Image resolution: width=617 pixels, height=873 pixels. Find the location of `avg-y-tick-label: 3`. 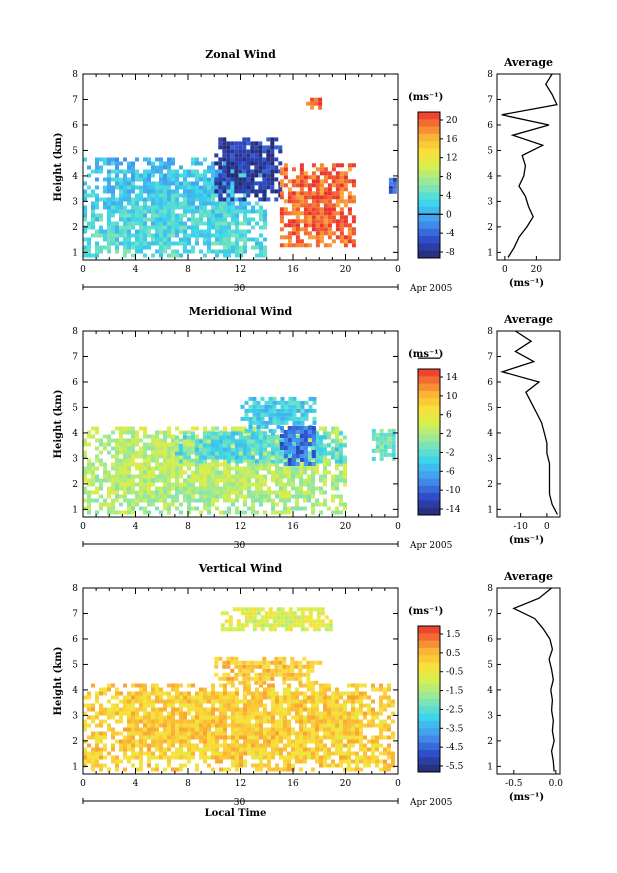

avg-y-tick-label: 3 is located at coordinates (490, 716).